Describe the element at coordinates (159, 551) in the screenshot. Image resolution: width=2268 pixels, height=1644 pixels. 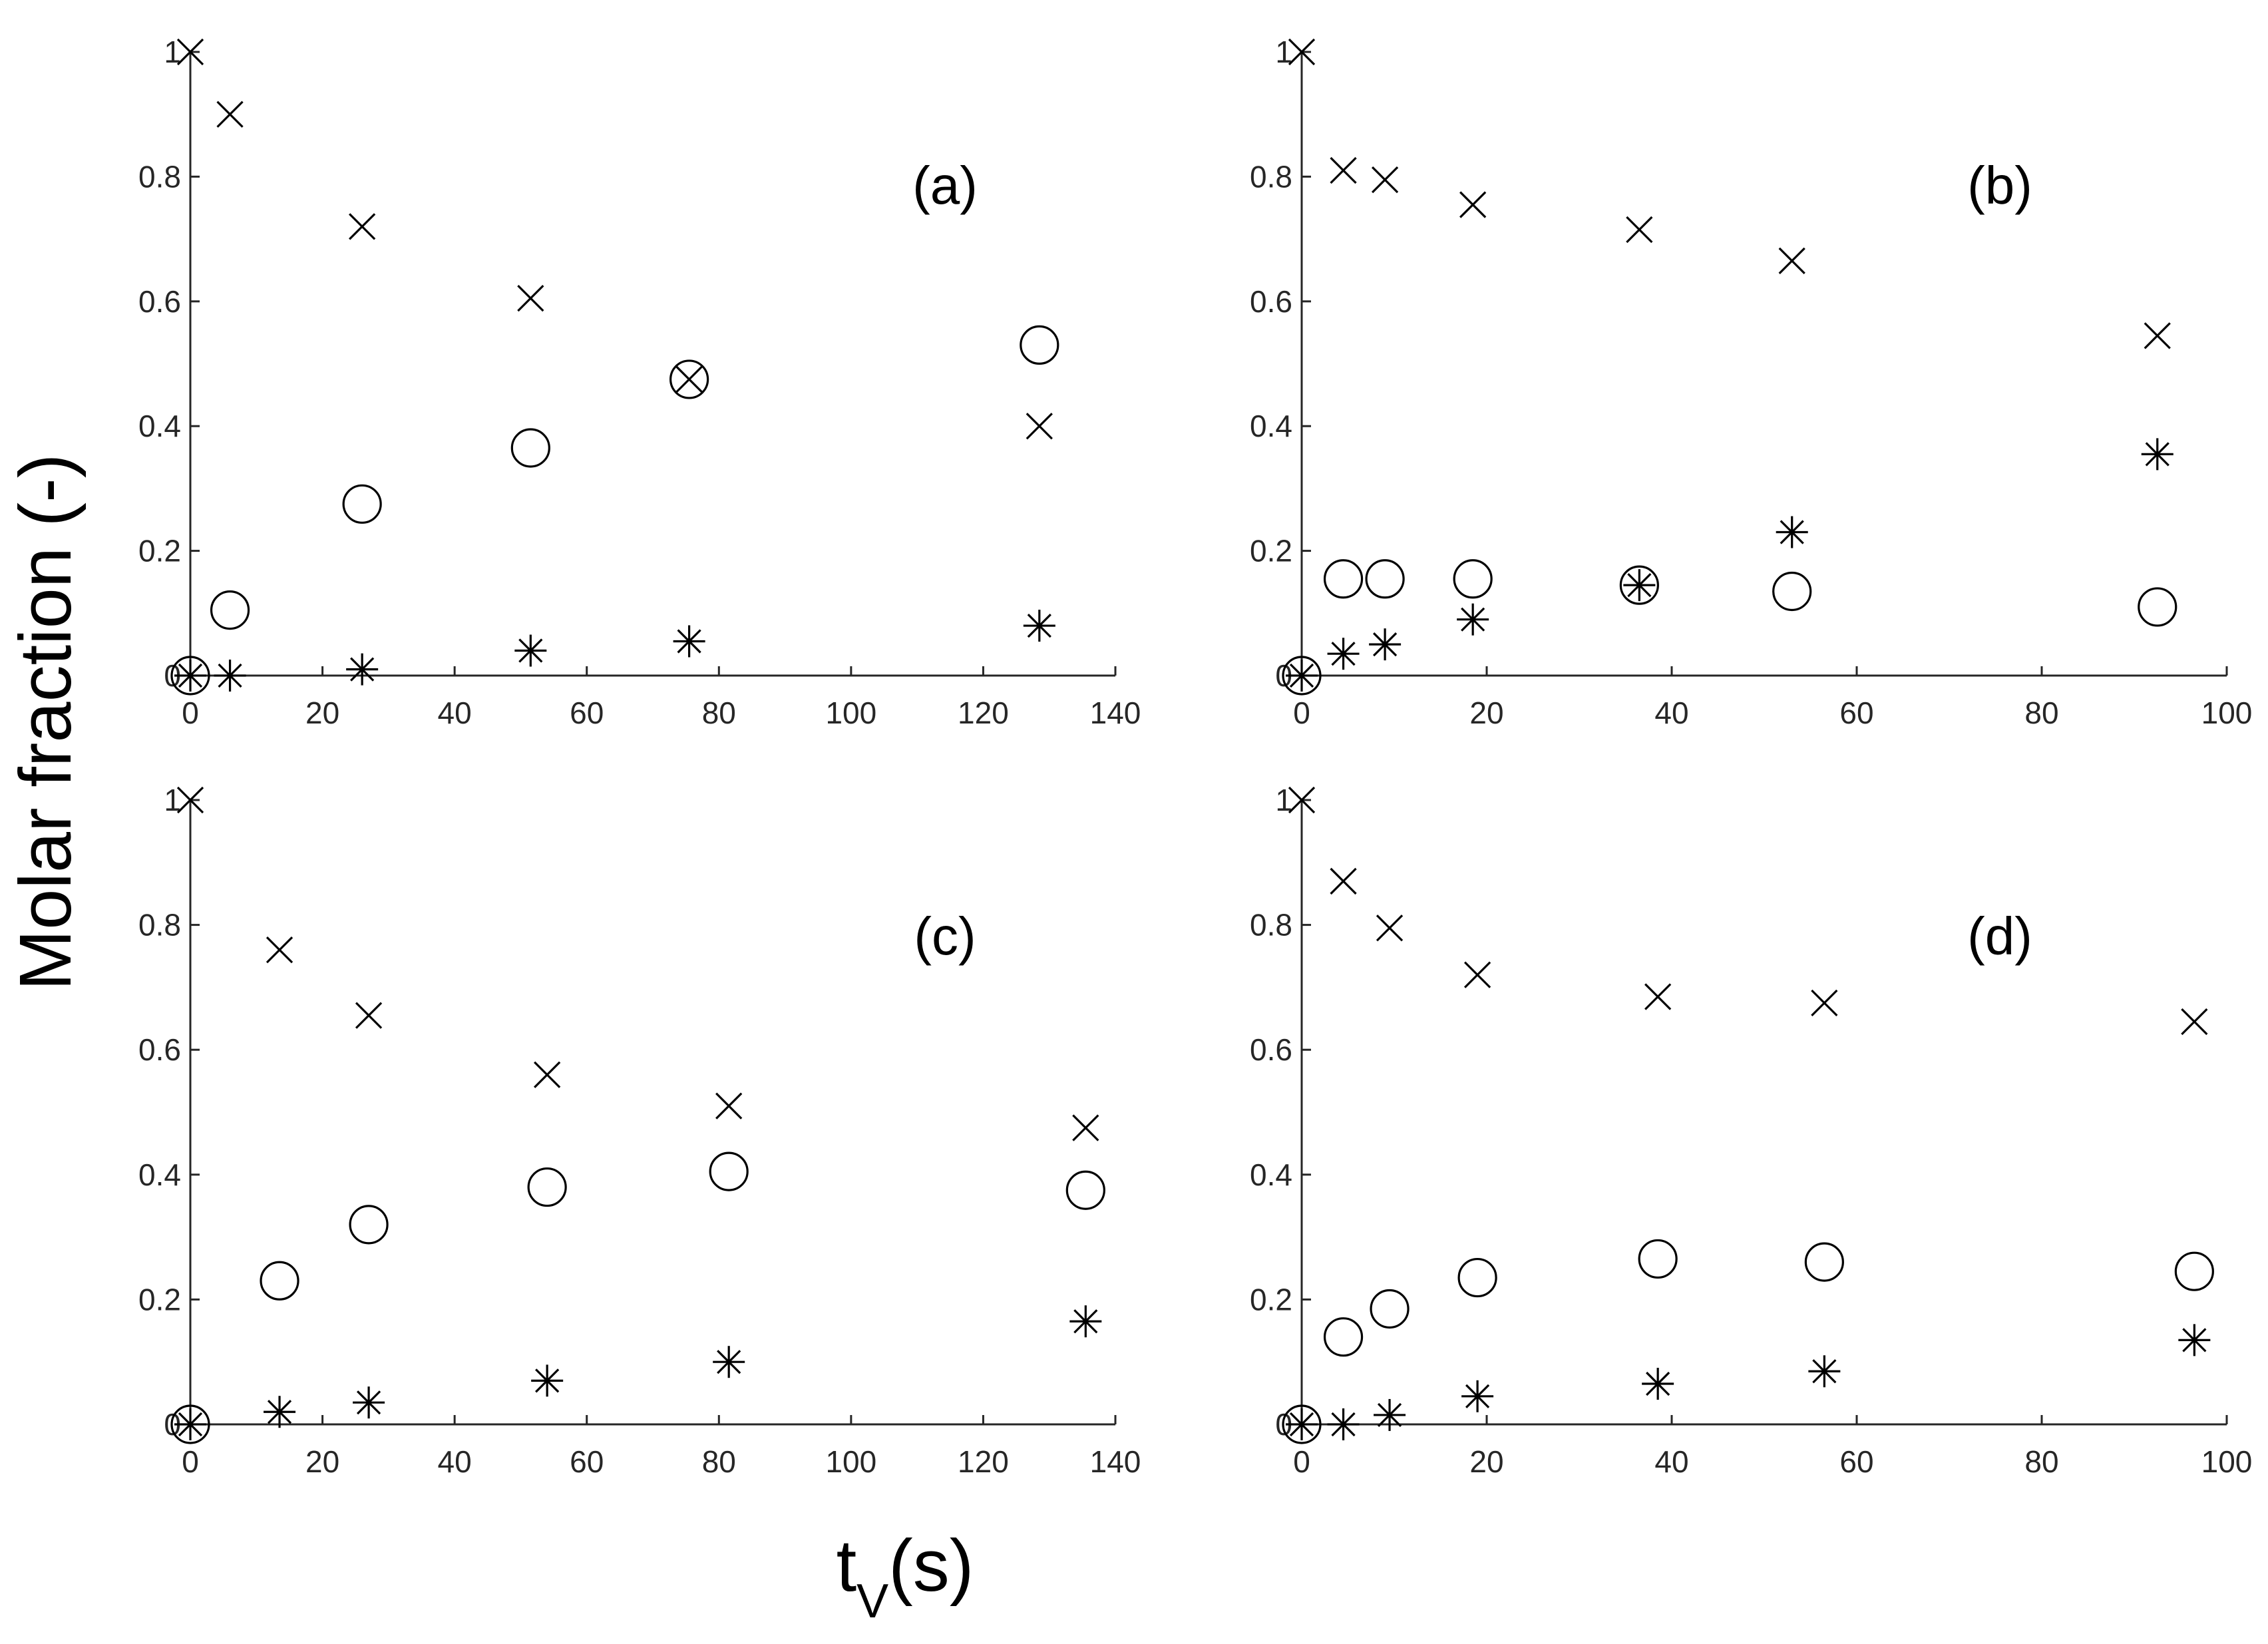
I see `panel-a-y-tick-label: 0.2` at that location.